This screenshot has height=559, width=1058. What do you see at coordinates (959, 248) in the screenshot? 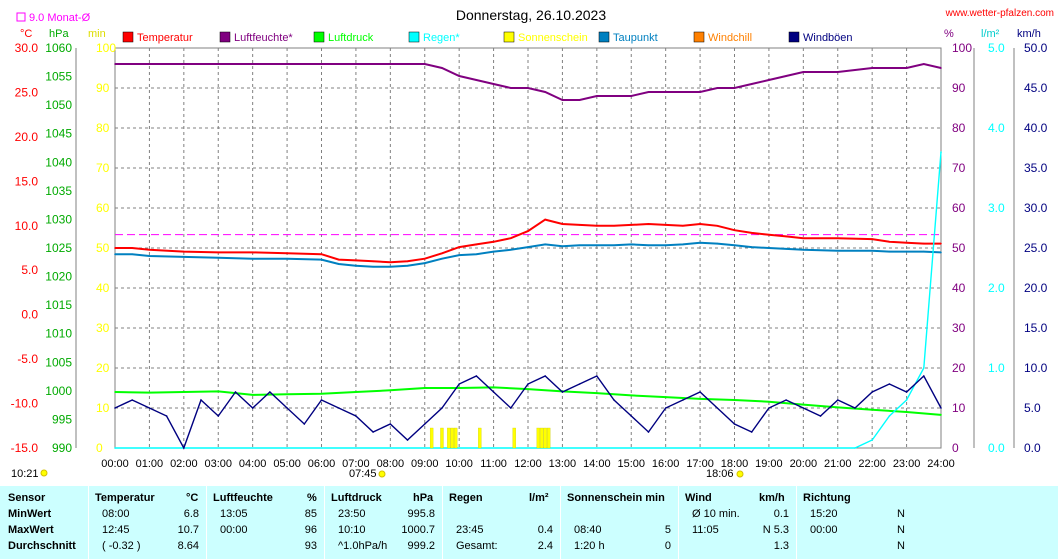
I see `humidity-tick: 50` at bounding box center [959, 248].